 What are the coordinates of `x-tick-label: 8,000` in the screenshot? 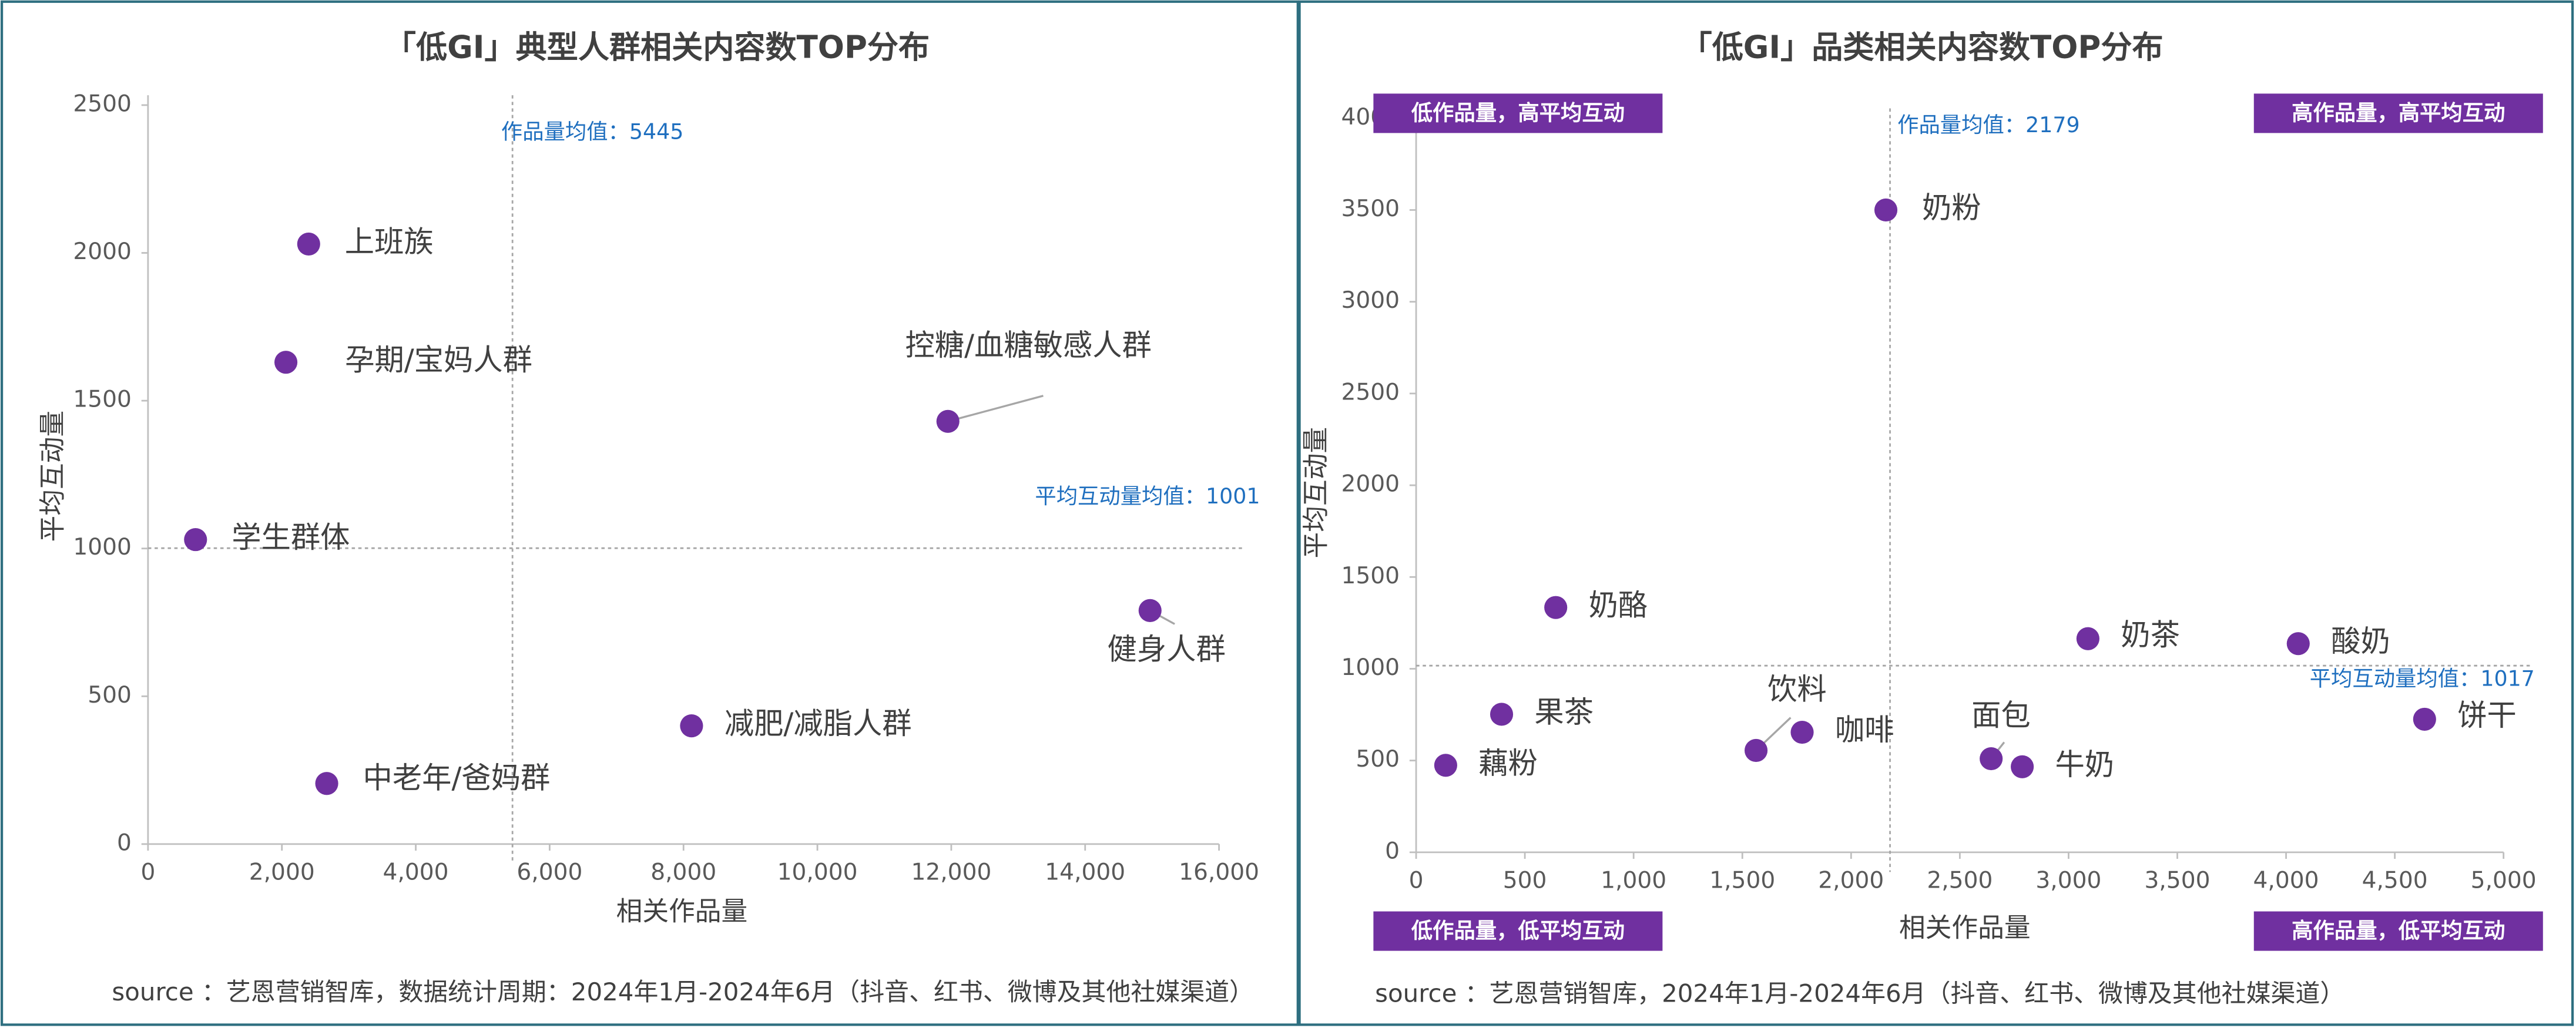 It's located at (683, 872).